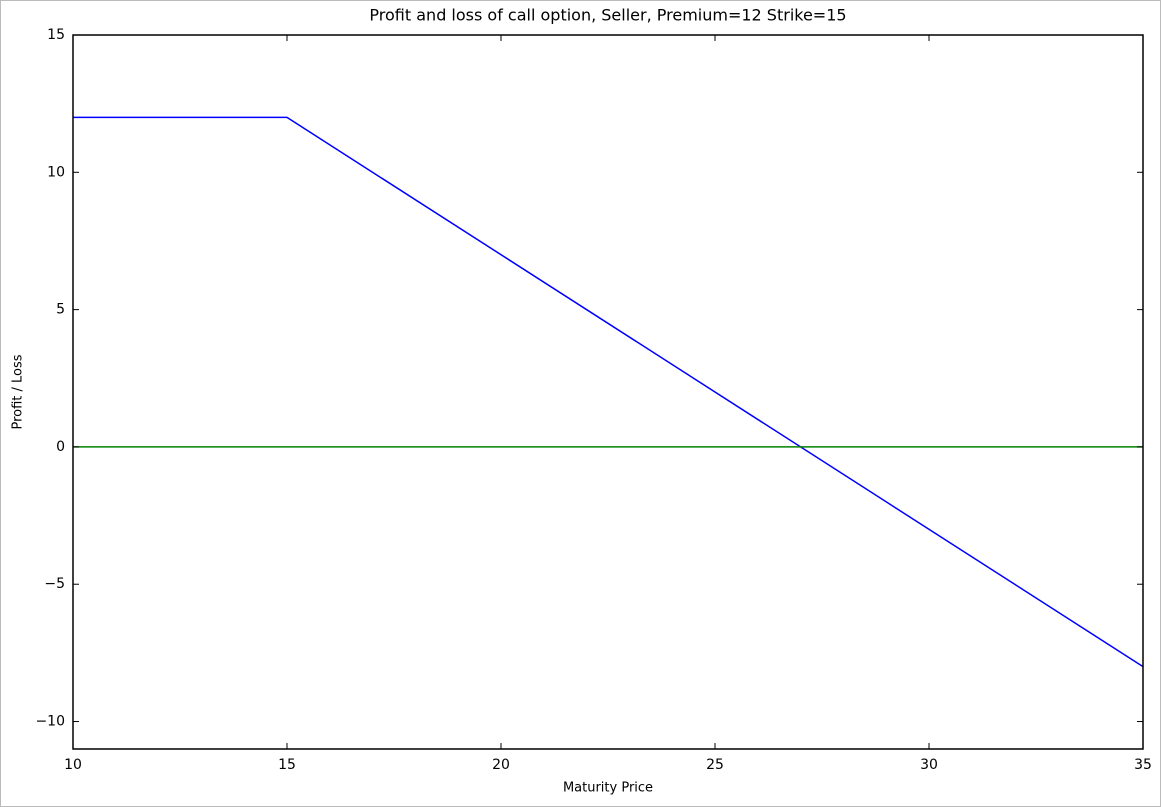  What do you see at coordinates (60, 310) in the screenshot?
I see `y-tick-label: 5` at bounding box center [60, 310].